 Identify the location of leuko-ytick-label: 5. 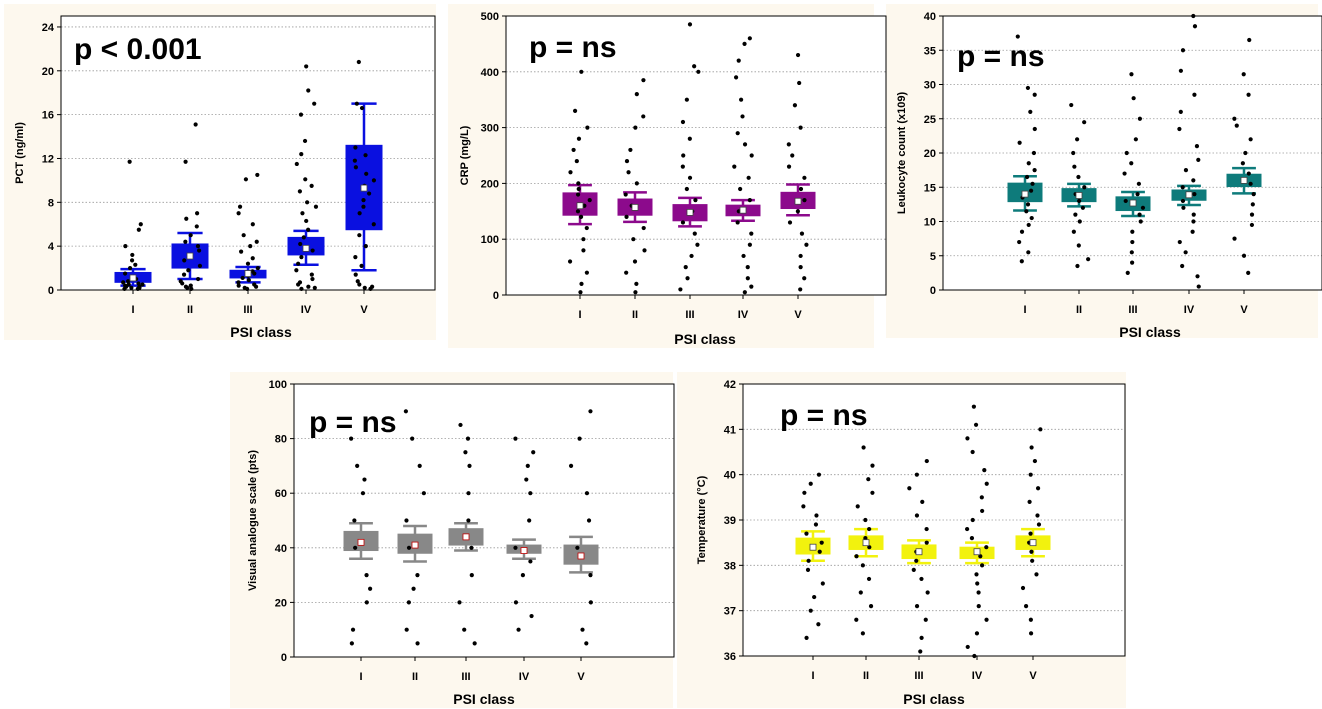
(933, 257).